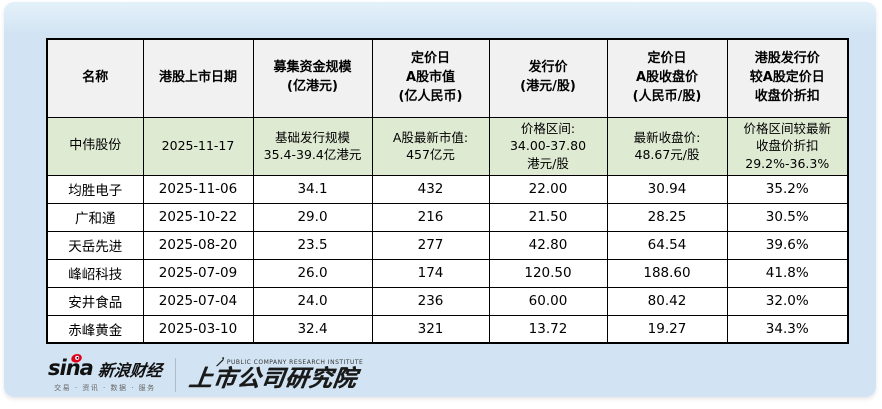 This screenshot has width=882, height=409. What do you see at coordinates (787, 78) in the screenshot?
I see `col-header-discount: 港股发行价 较A股定价日 收盘价折扣` at bounding box center [787, 78].